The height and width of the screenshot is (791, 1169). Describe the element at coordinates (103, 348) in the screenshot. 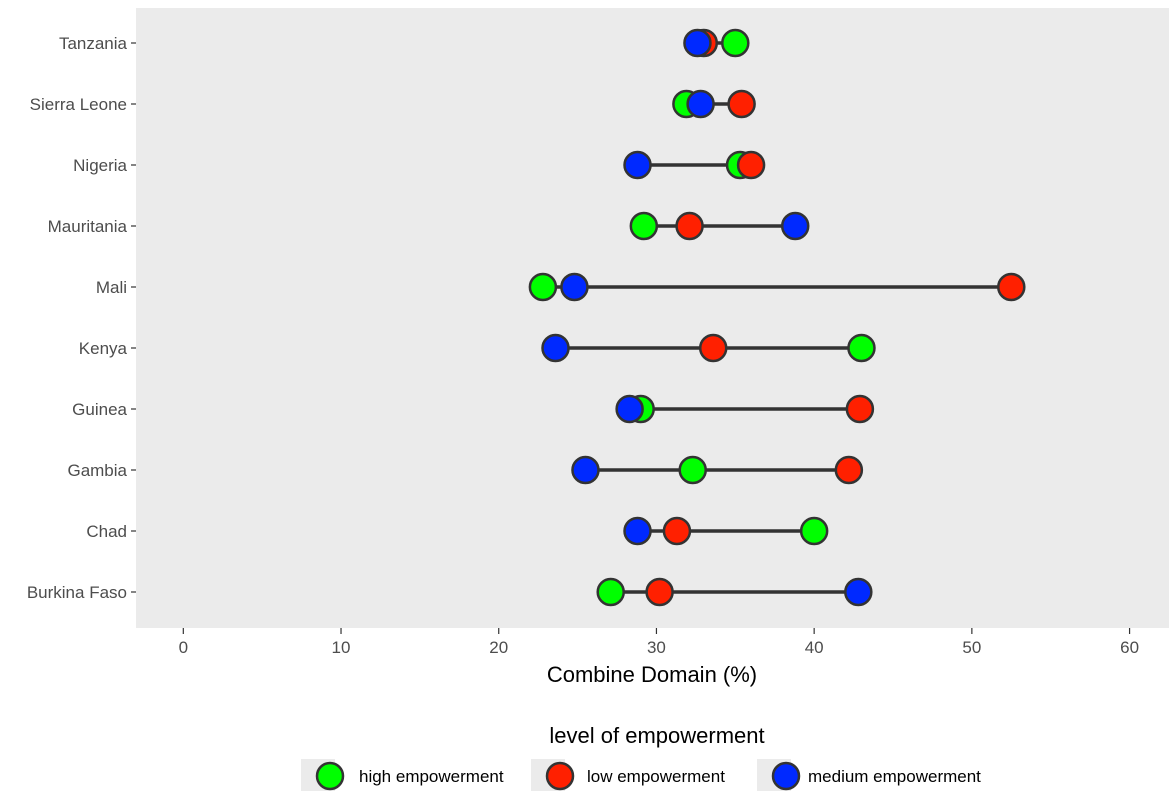

I see `y-tick-label-kenya: Kenya` at that location.